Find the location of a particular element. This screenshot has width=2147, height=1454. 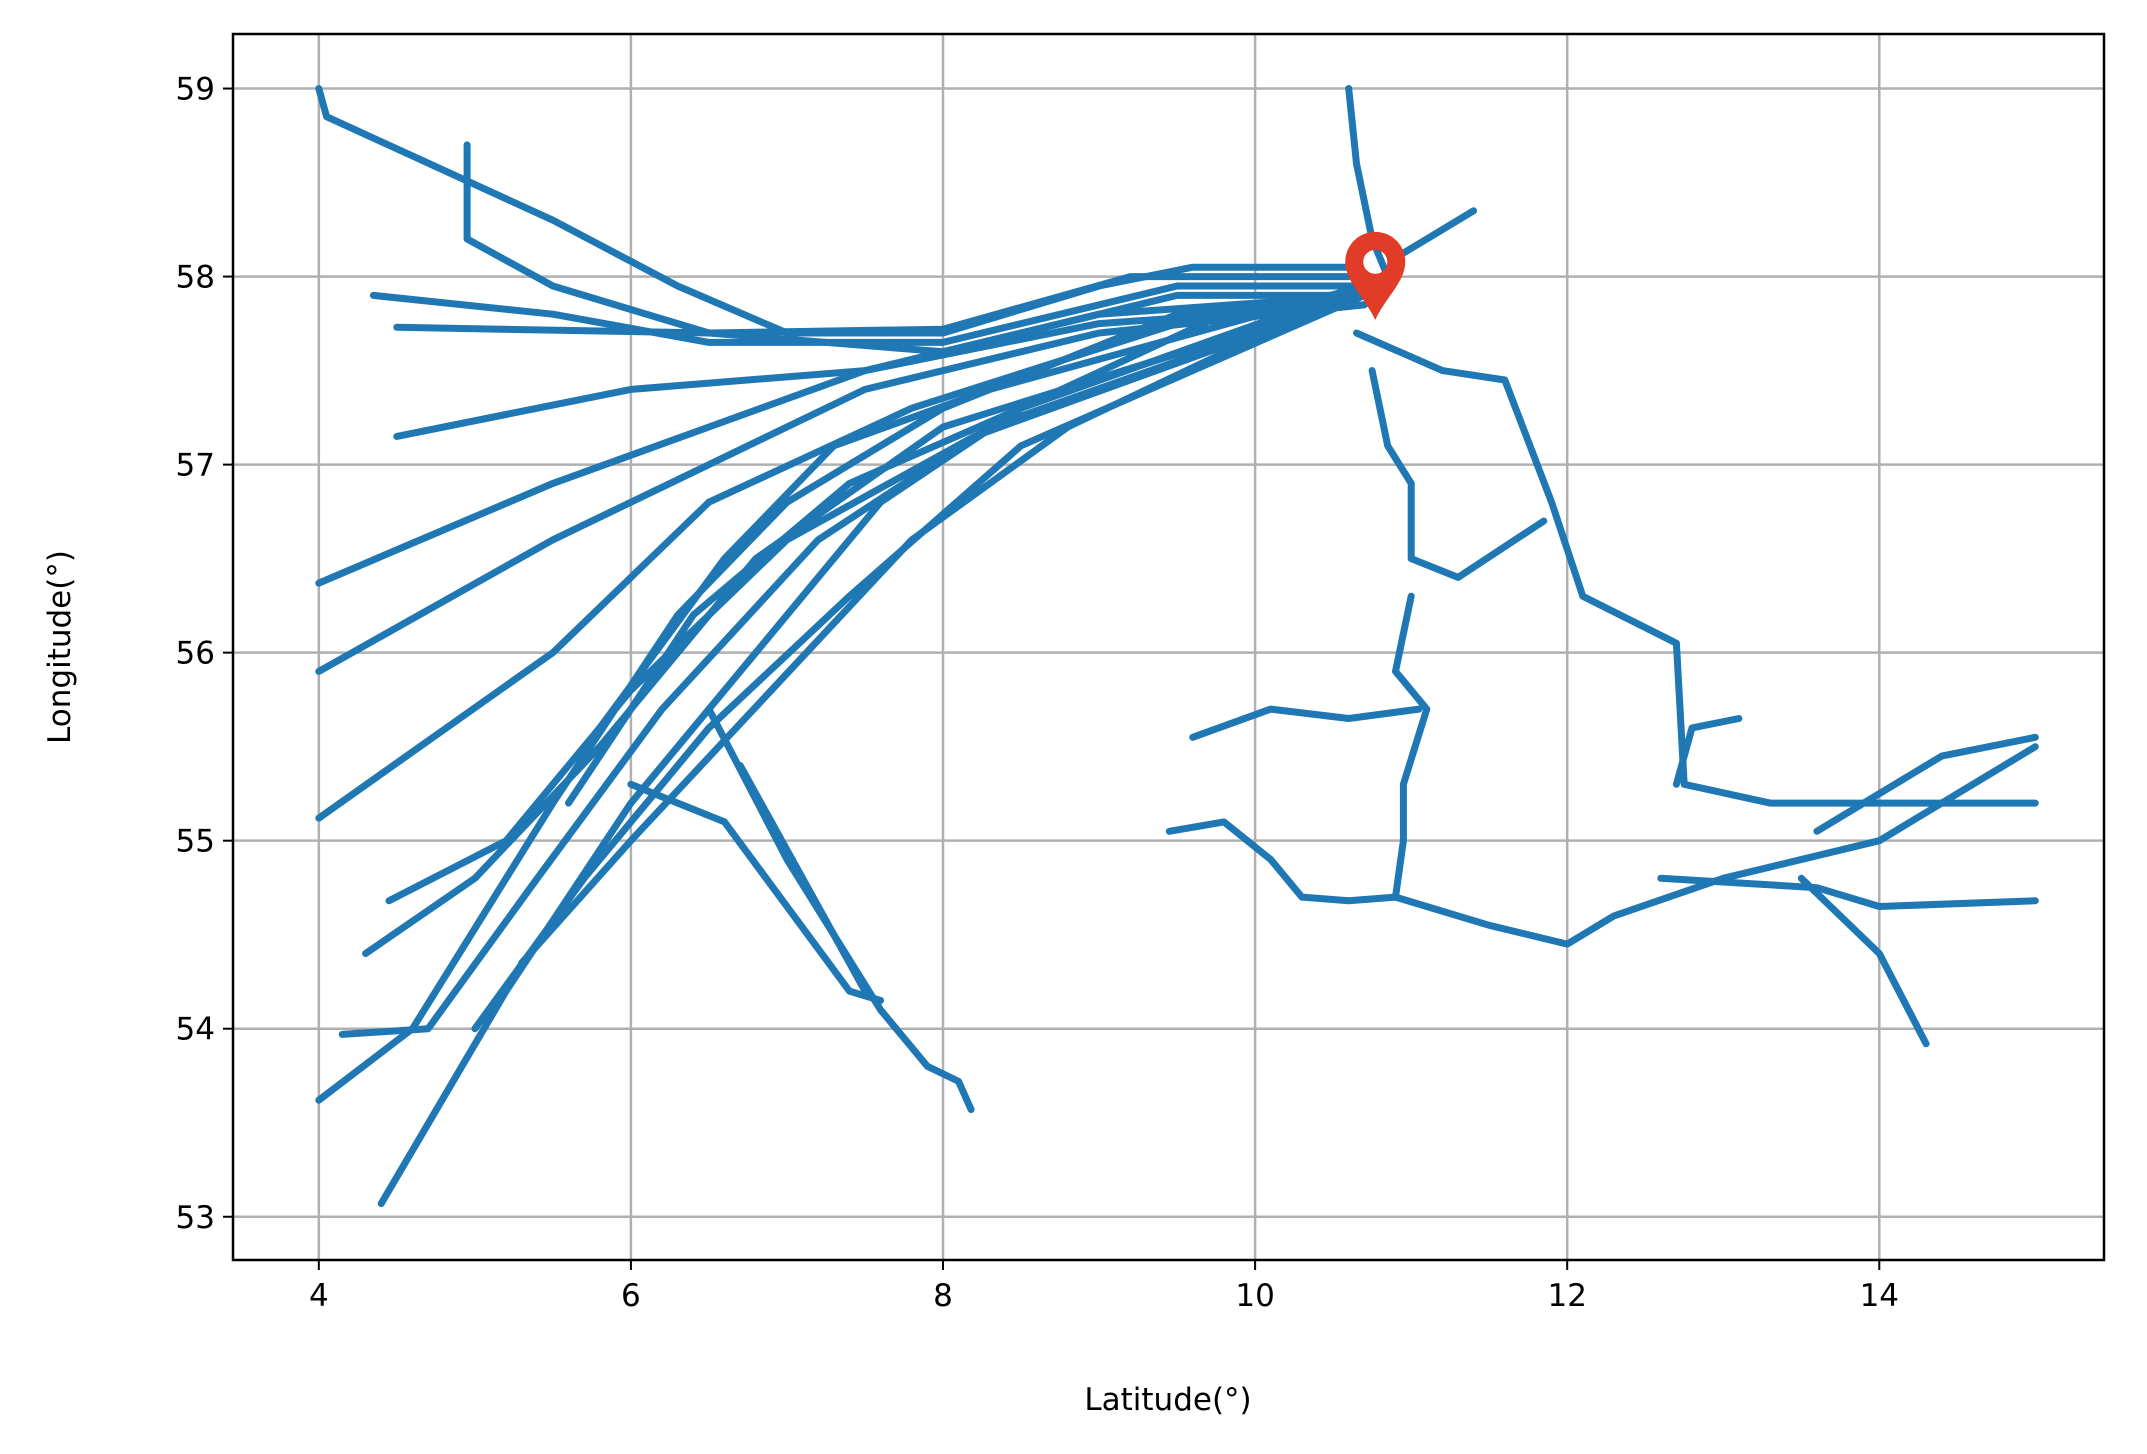

y-tick-label: 55 is located at coordinates (195, 842).